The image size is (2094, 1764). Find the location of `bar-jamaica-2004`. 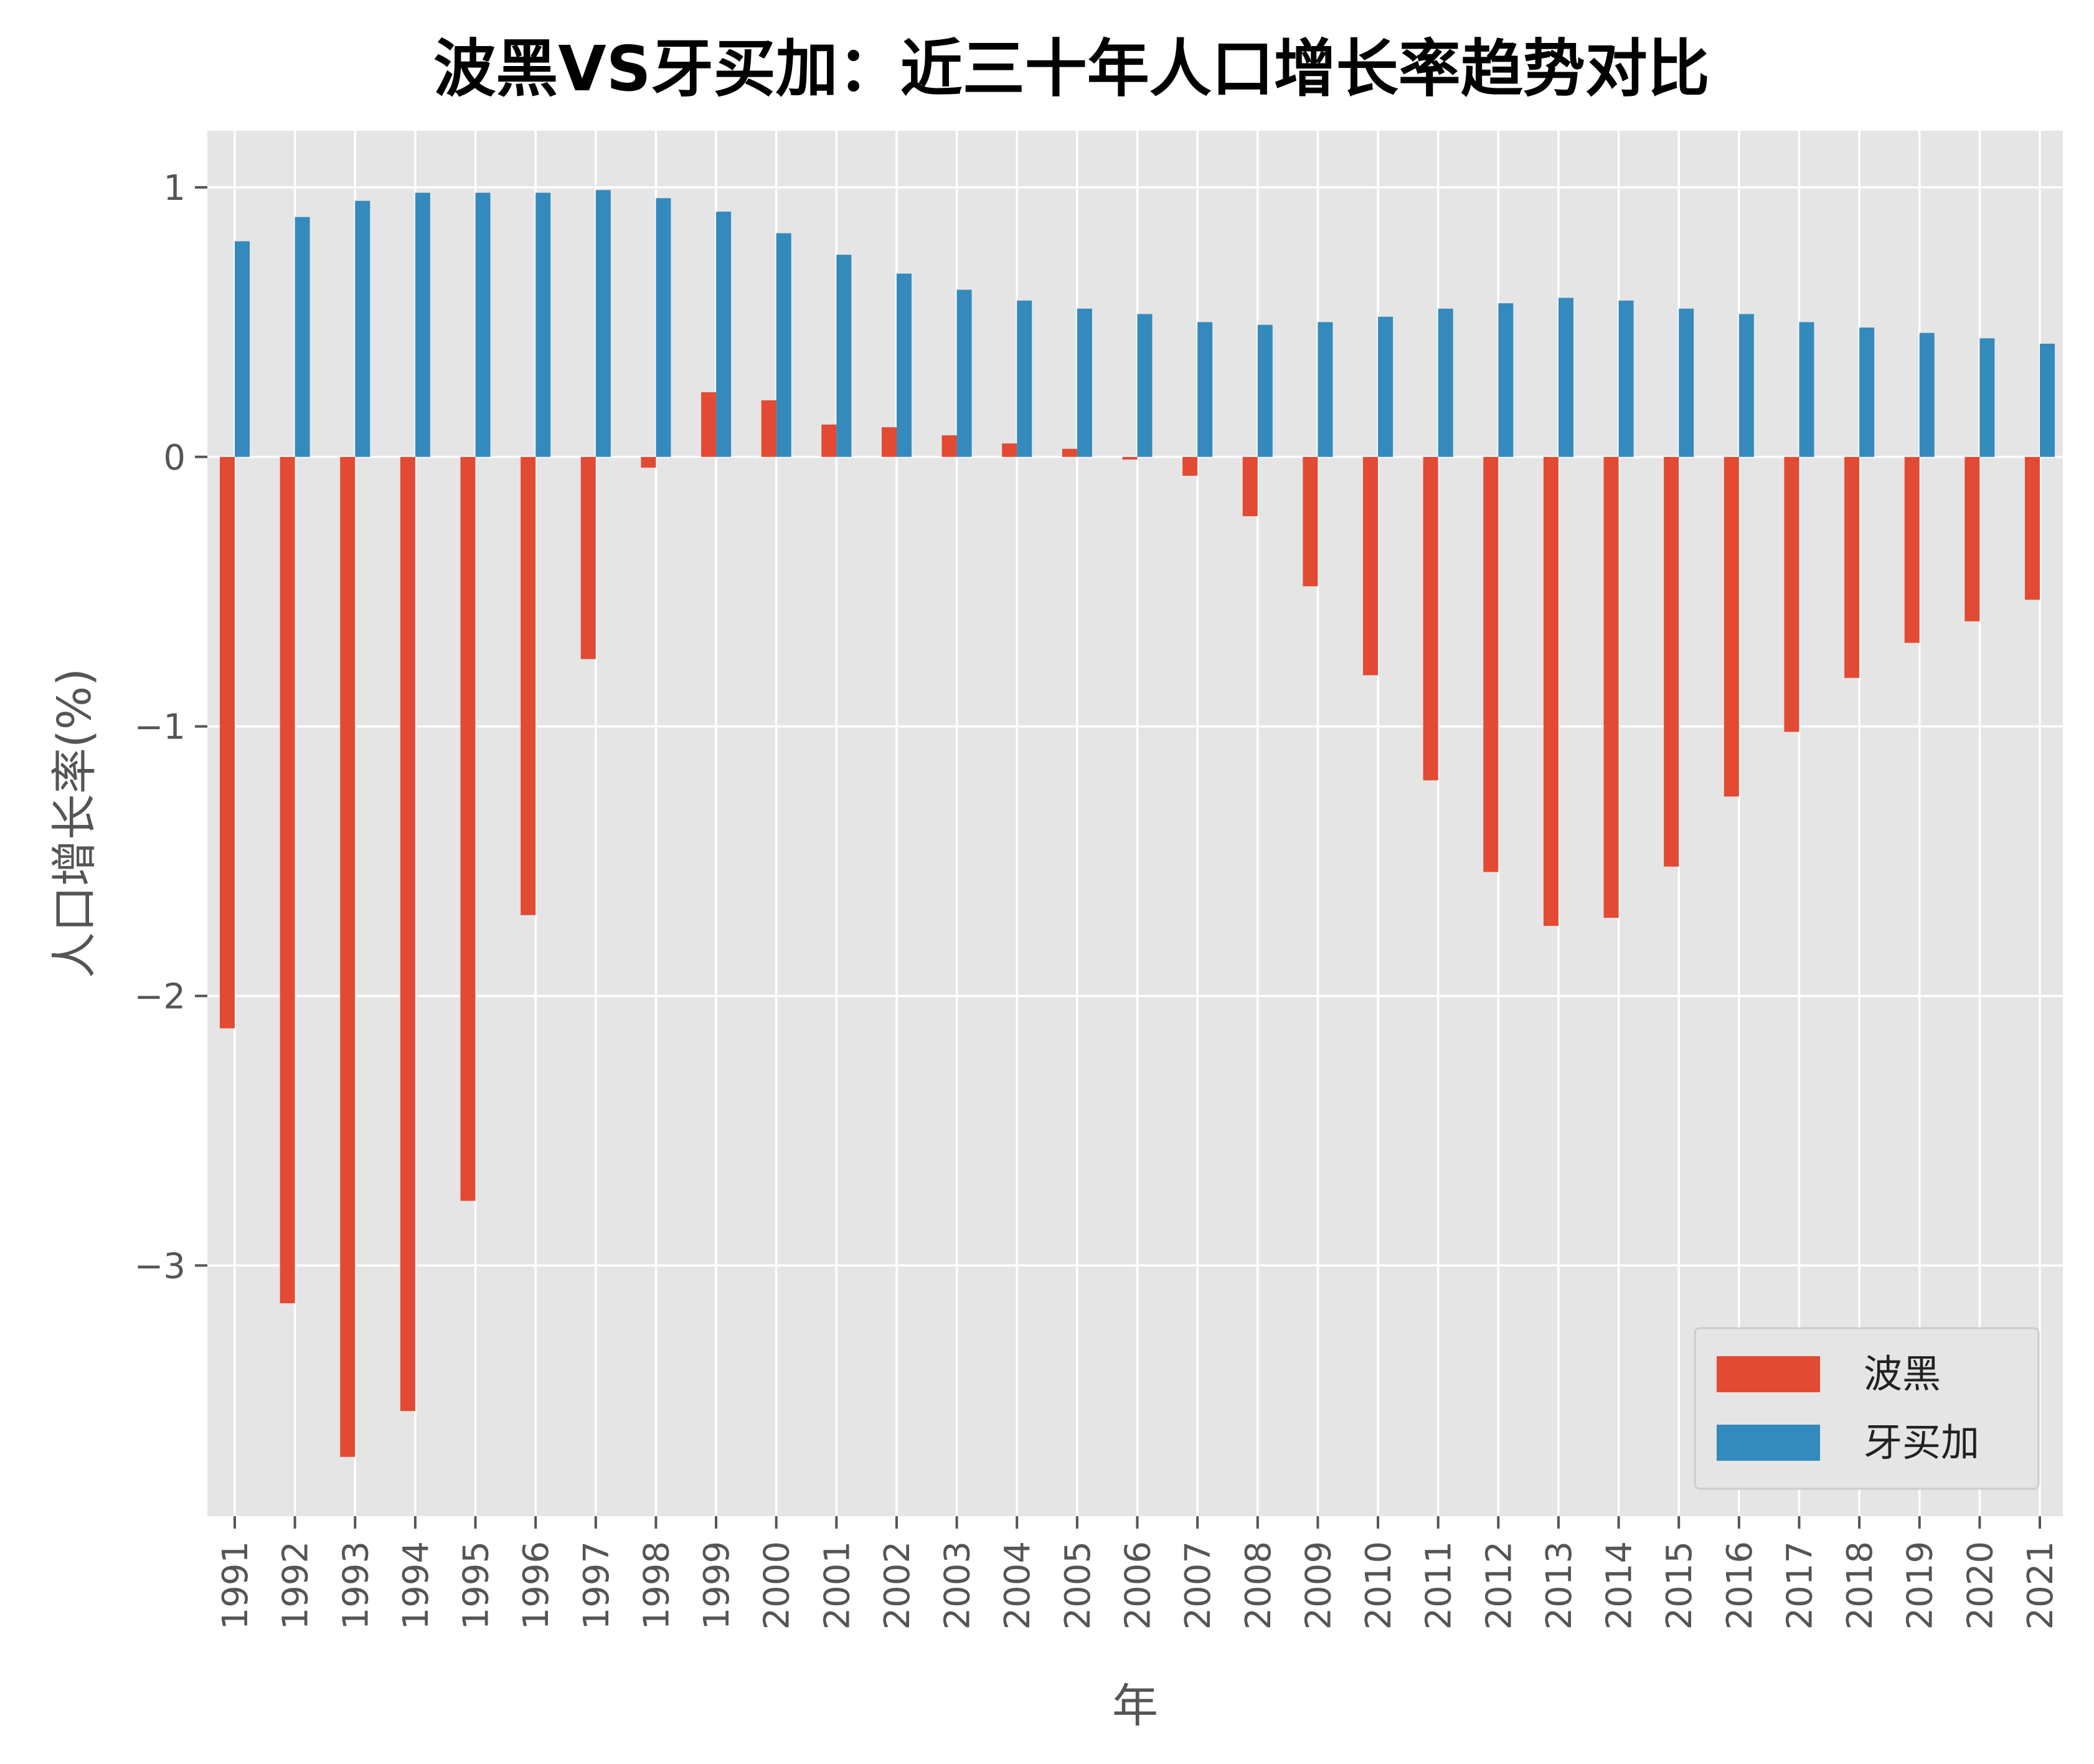

bar-jamaica-2004 is located at coordinates (1024, 379).